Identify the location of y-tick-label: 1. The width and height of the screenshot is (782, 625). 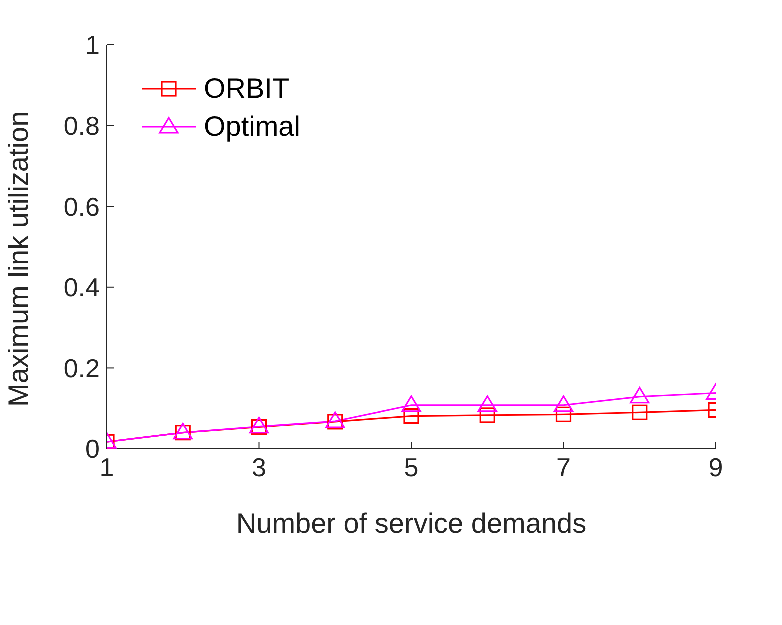
(93, 45).